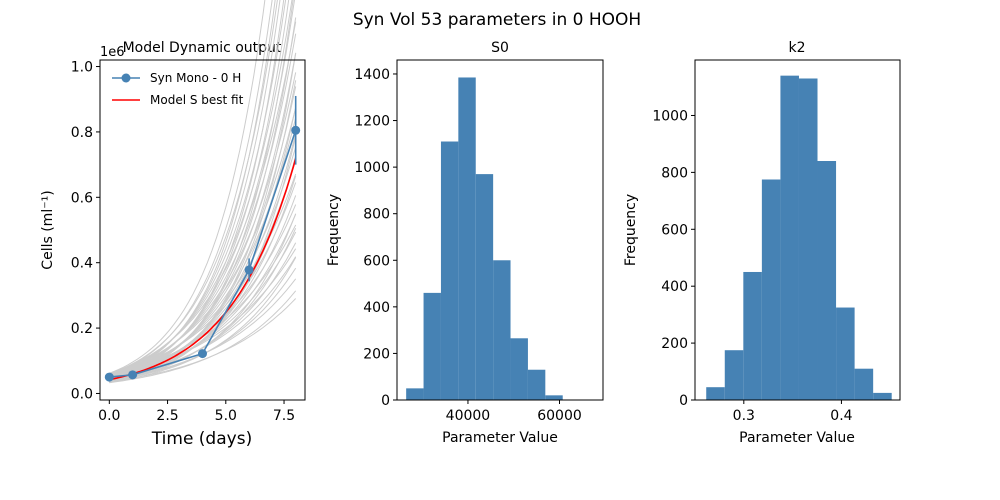 The height and width of the screenshot is (500, 1000). What do you see at coordinates (82, 198) in the screenshot?
I see `panel-model-ytick-label: 0.6` at bounding box center [82, 198].